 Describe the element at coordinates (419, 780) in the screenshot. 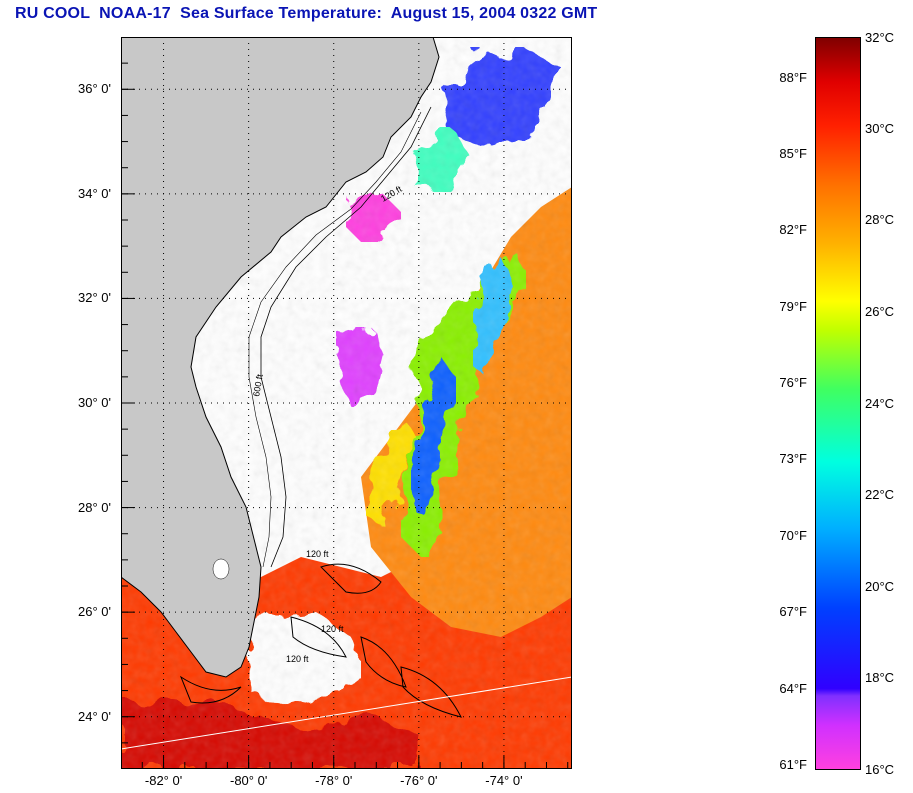

I see `longitude-label: -76° 0'` at that location.